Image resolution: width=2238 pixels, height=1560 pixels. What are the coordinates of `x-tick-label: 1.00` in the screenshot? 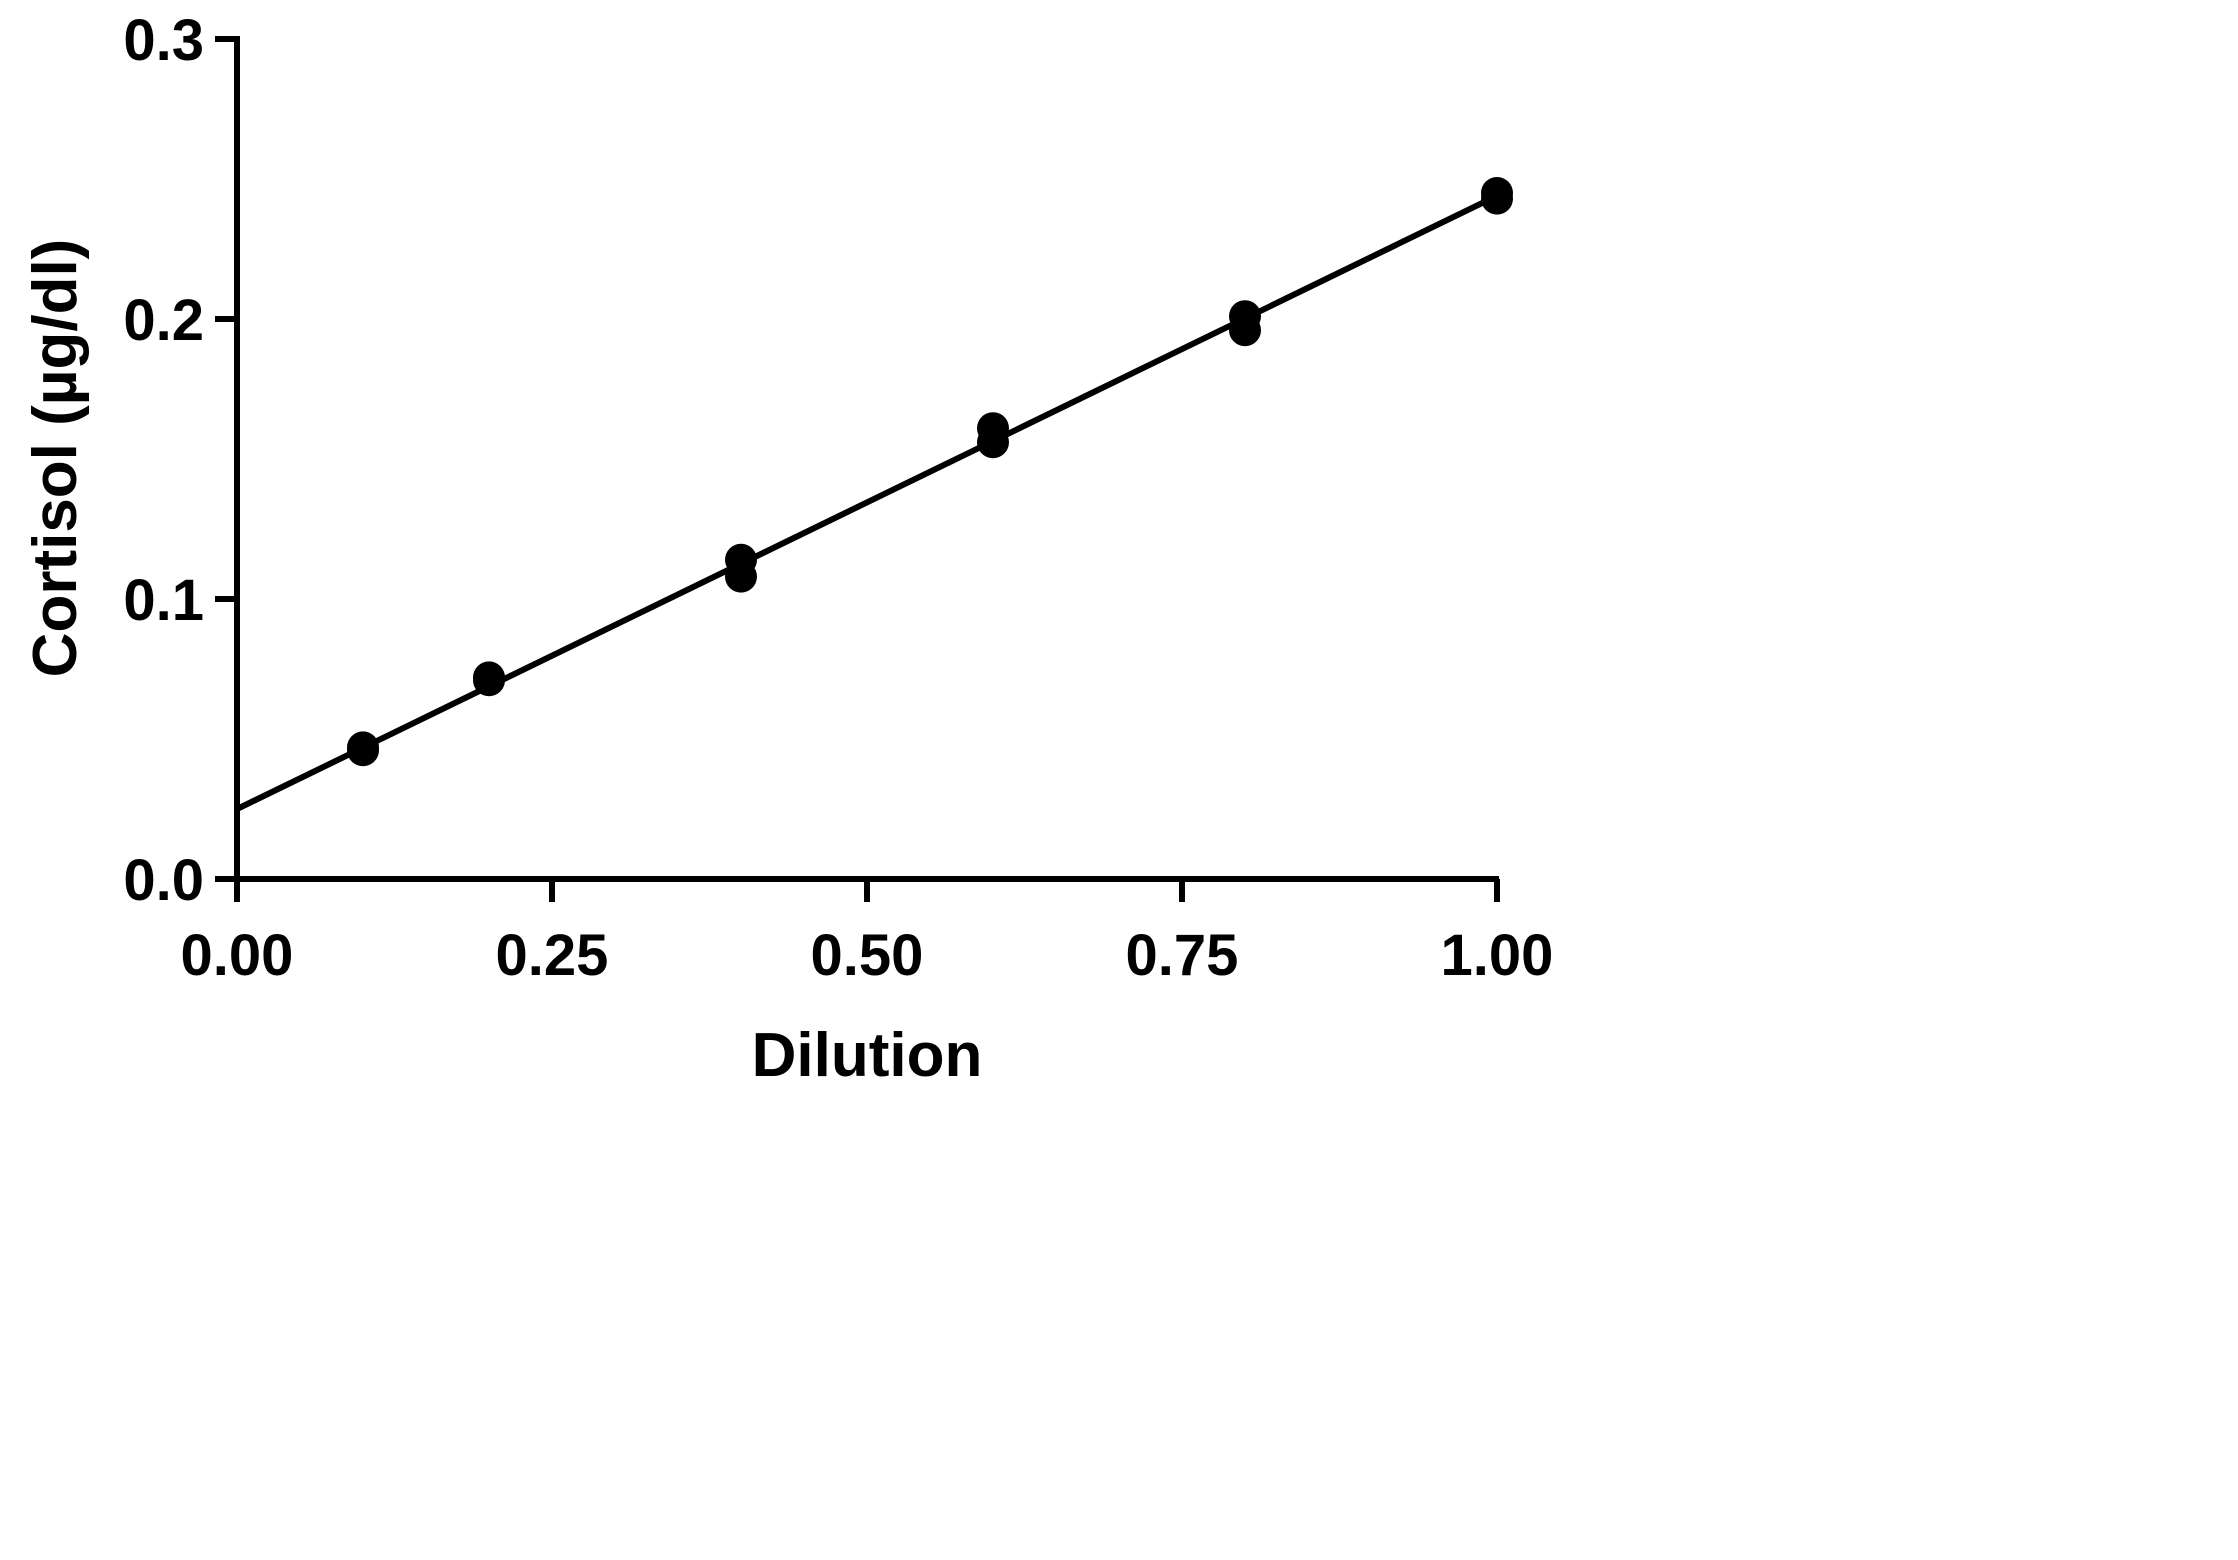 It's located at (1497, 955).